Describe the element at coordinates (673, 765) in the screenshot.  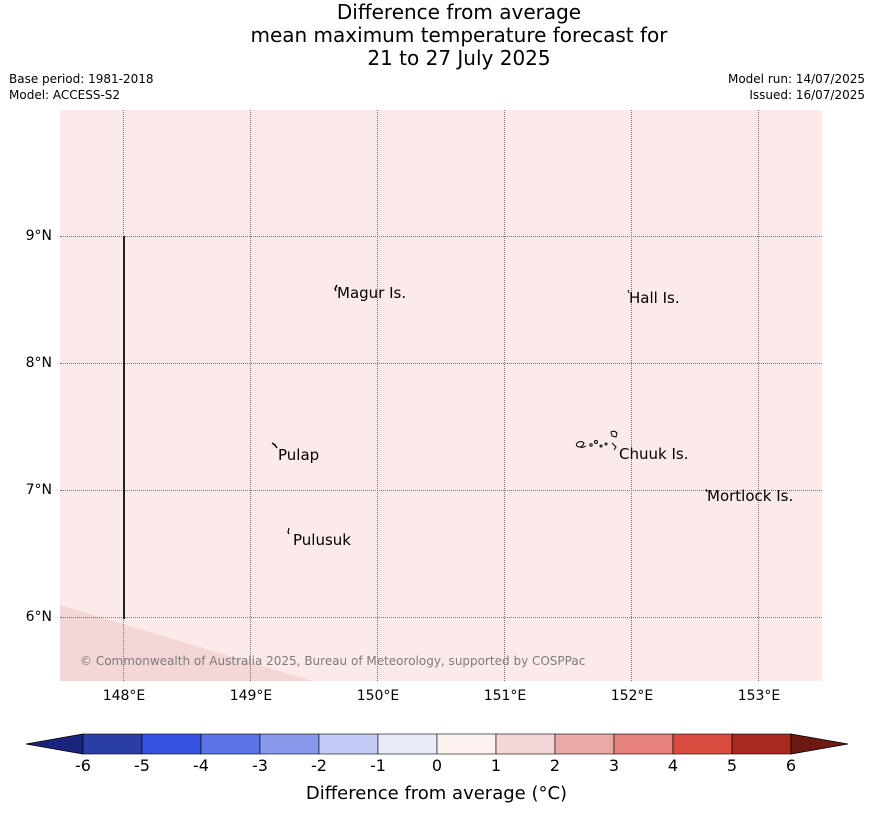
I see `colorbar-tick-label: 4` at that location.